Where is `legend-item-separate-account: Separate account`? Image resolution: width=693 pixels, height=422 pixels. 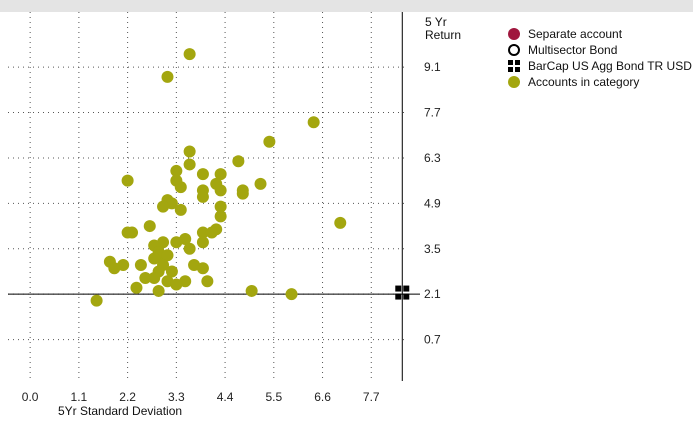 legend-item-separate-account: Separate account is located at coordinates (600, 34).